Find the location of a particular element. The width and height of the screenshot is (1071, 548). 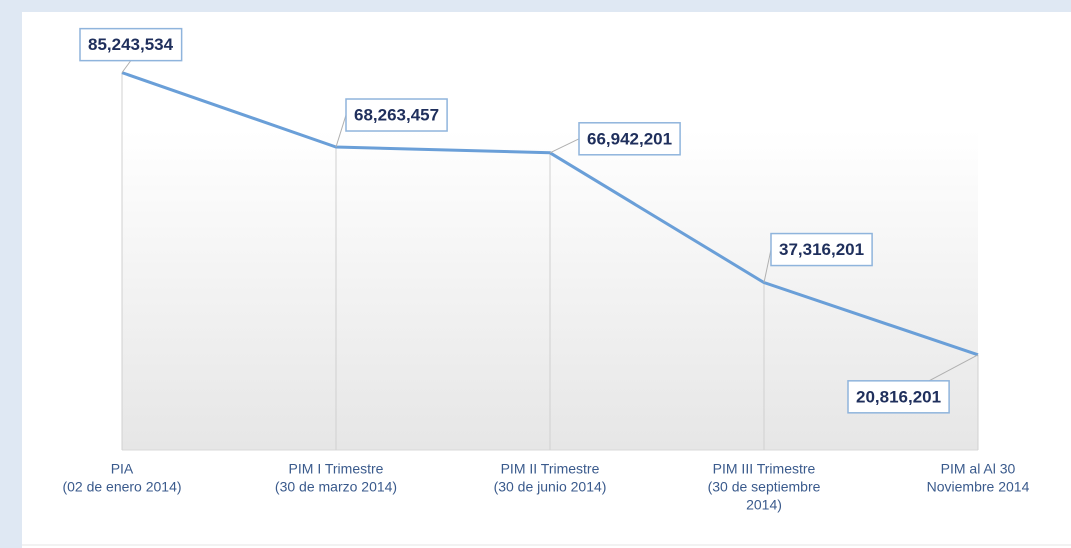

x-tick-label: (30 de junio 2014) is located at coordinates (550, 487).